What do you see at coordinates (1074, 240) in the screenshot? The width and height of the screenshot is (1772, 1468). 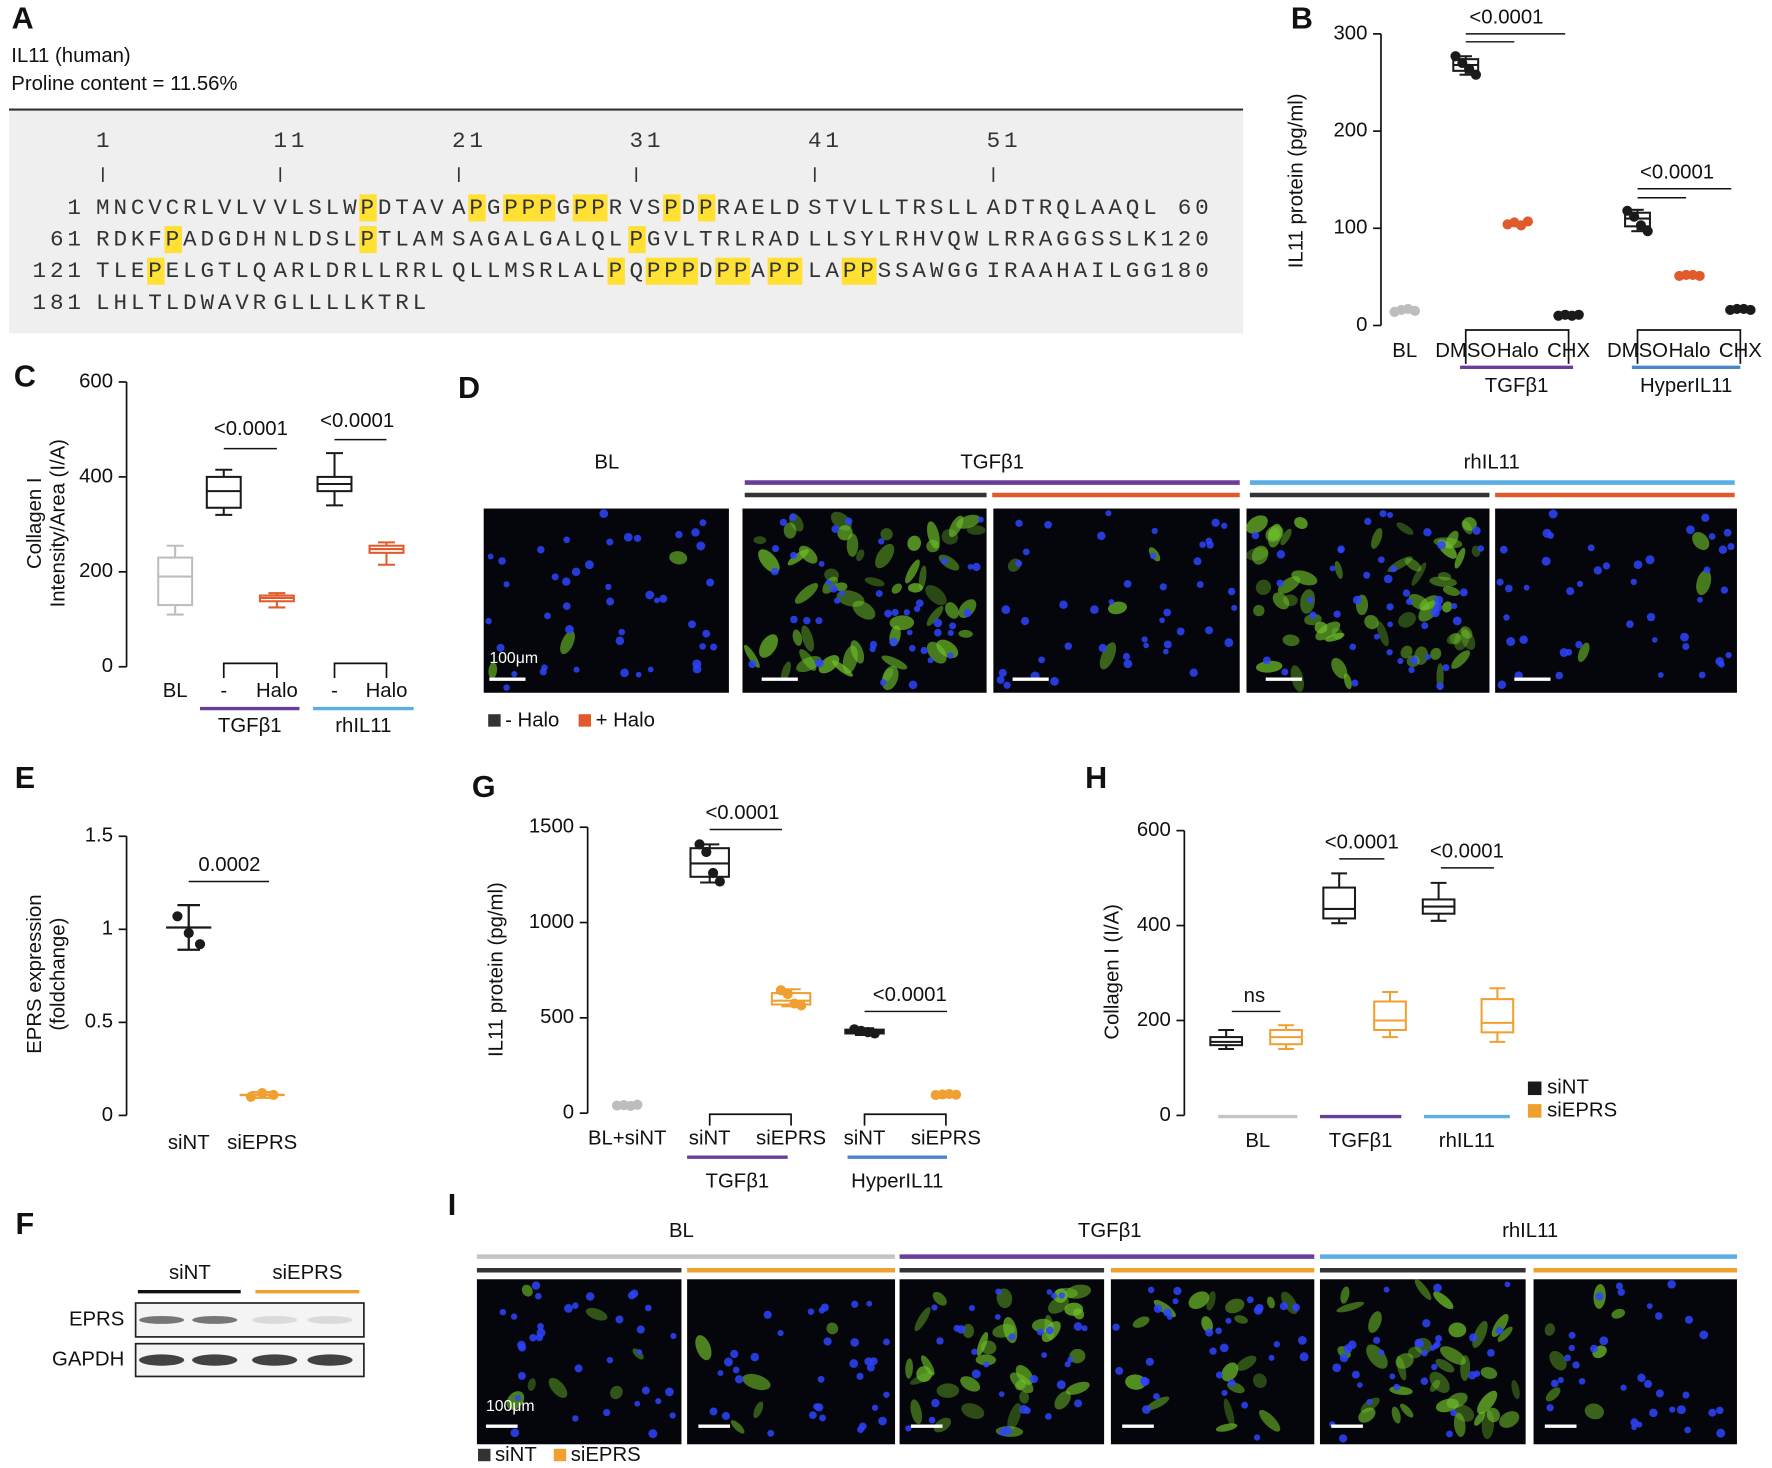 I see `sequence-block: LRRAGGSSLK` at bounding box center [1074, 240].